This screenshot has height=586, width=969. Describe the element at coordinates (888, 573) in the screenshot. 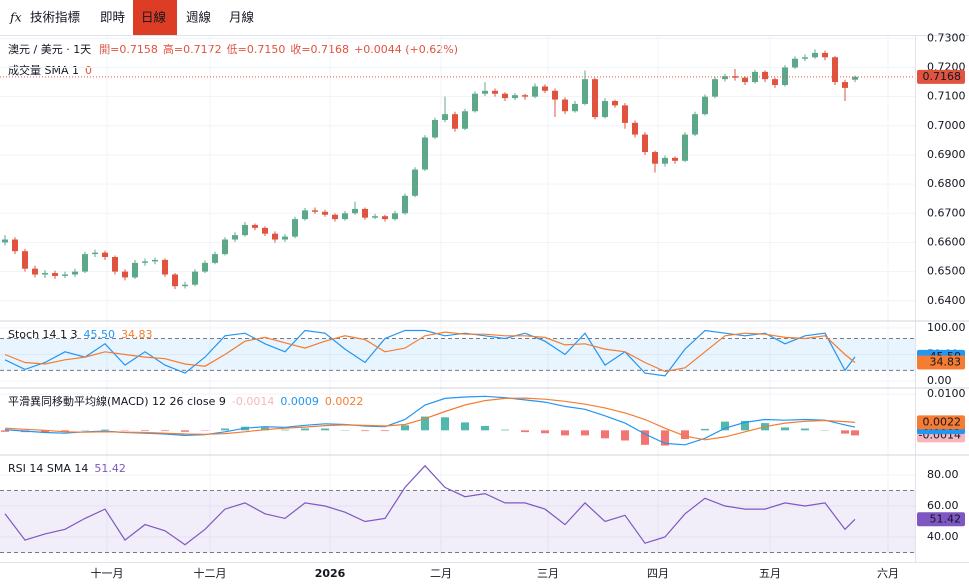

I see `x-tick-label: 六月` at that location.